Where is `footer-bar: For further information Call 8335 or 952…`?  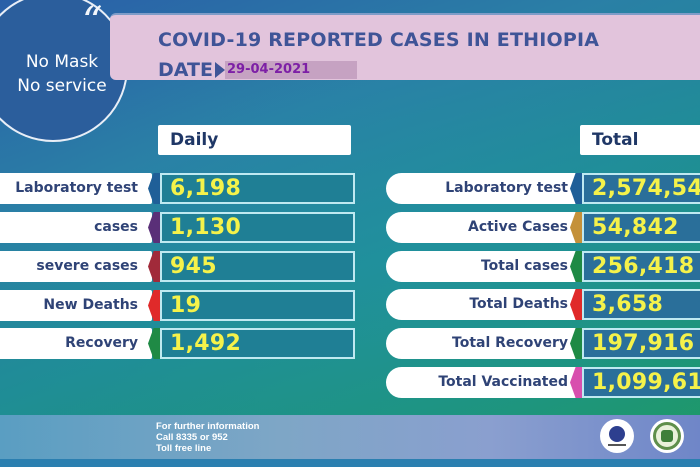
footer-bar: For further information Call 8335 or 952… is located at coordinates (350, 437).